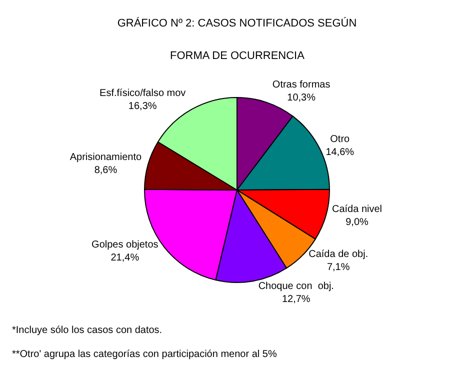 This screenshot has height=380, width=474. What do you see at coordinates (296, 286) in the screenshot?
I see `slice-label: Choque con obj.` at bounding box center [296, 286].